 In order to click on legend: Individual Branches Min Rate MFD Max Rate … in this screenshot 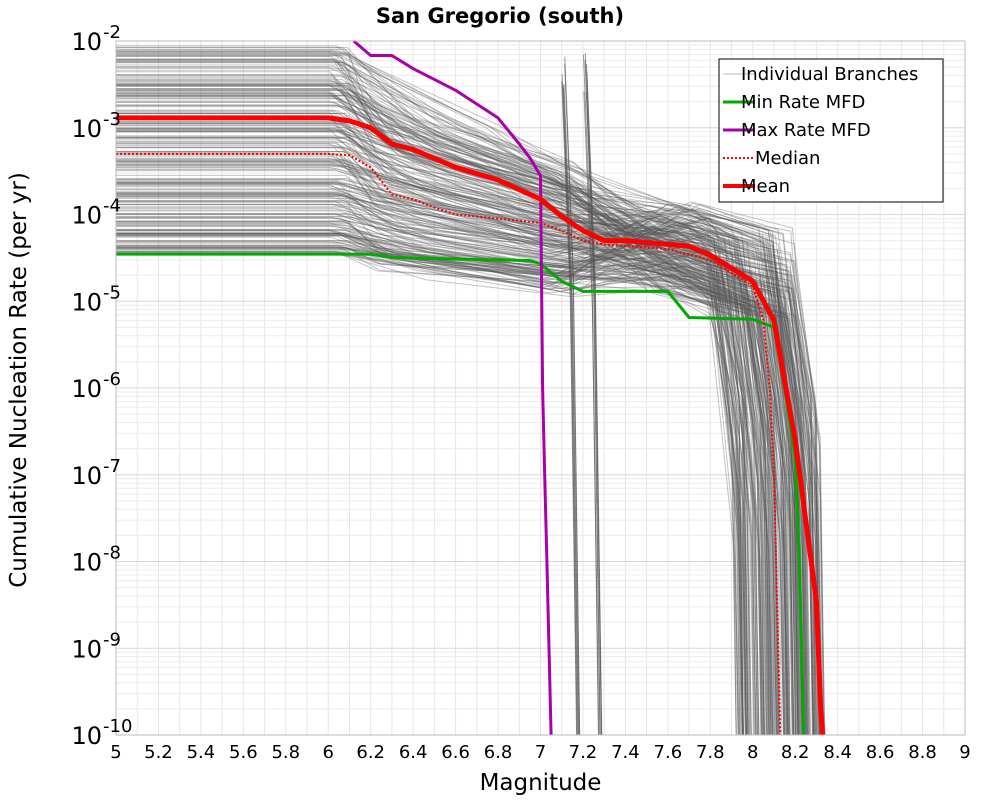, I will do `click(831, 130)`.